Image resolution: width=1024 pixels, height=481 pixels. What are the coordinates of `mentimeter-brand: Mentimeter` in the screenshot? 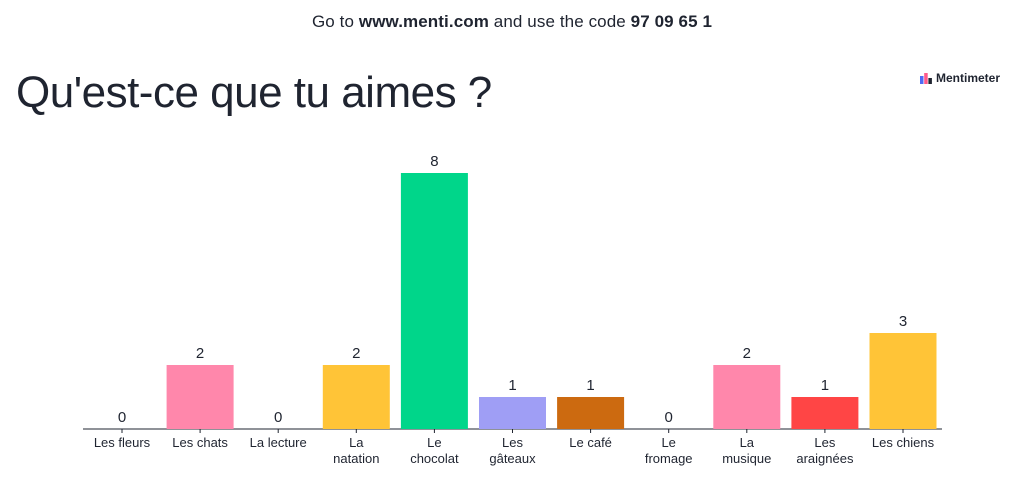 It's located at (960, 78).